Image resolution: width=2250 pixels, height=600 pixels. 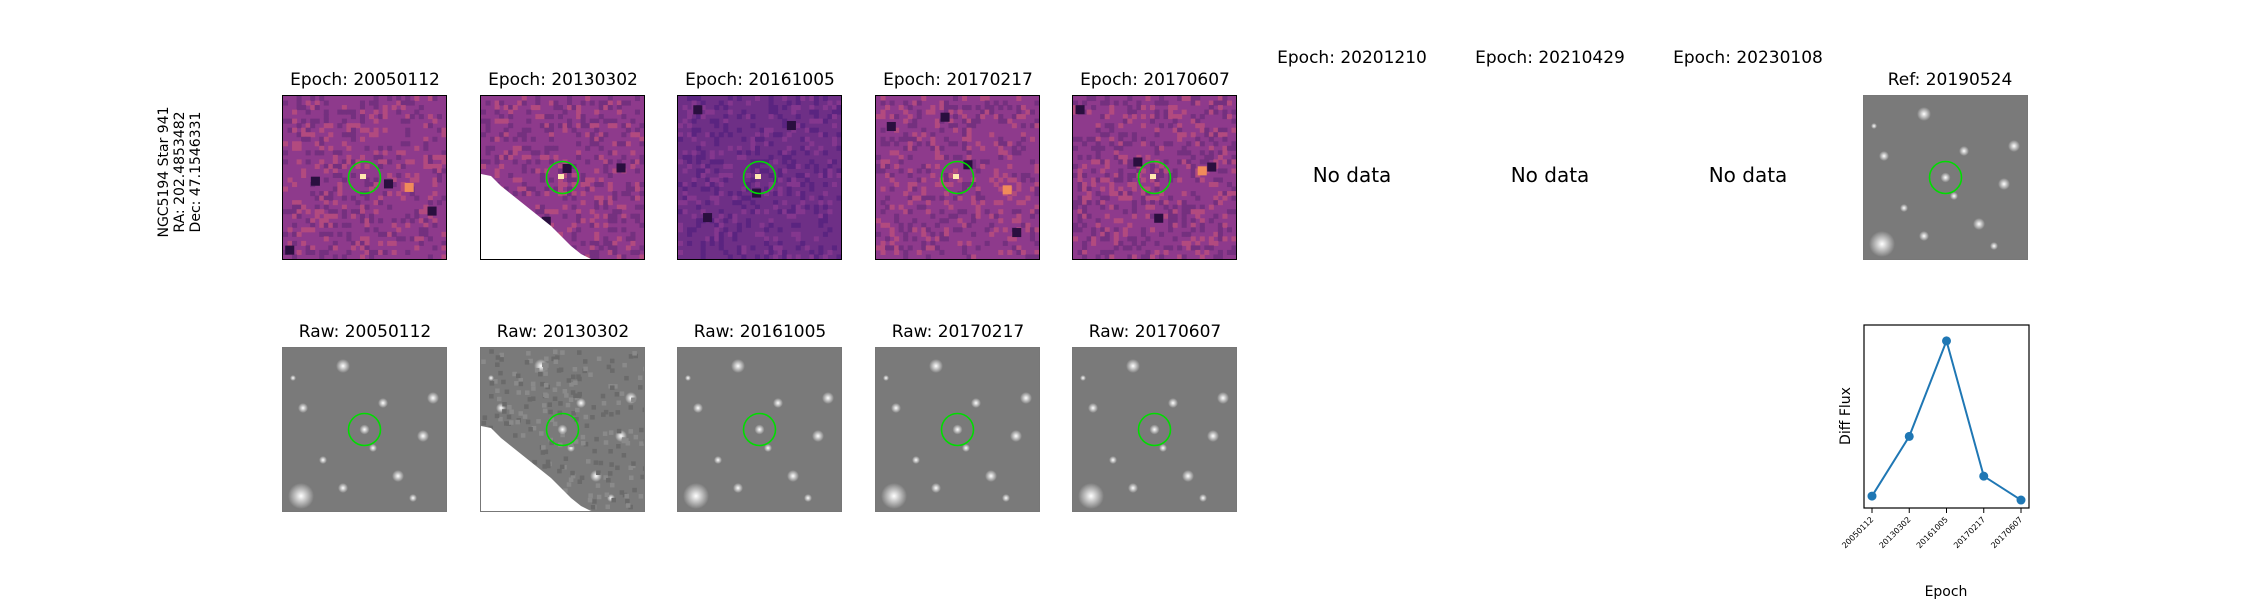 I want to click on no-data-6: No data, so click(x=1550, y=175).